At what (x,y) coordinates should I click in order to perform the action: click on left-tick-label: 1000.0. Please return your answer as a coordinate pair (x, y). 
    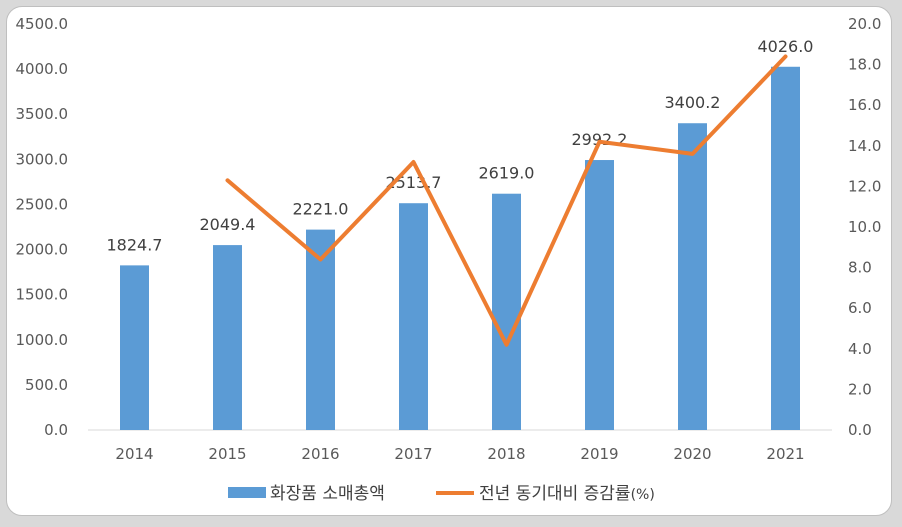
    Looking at the image, I should click on (42, 340).